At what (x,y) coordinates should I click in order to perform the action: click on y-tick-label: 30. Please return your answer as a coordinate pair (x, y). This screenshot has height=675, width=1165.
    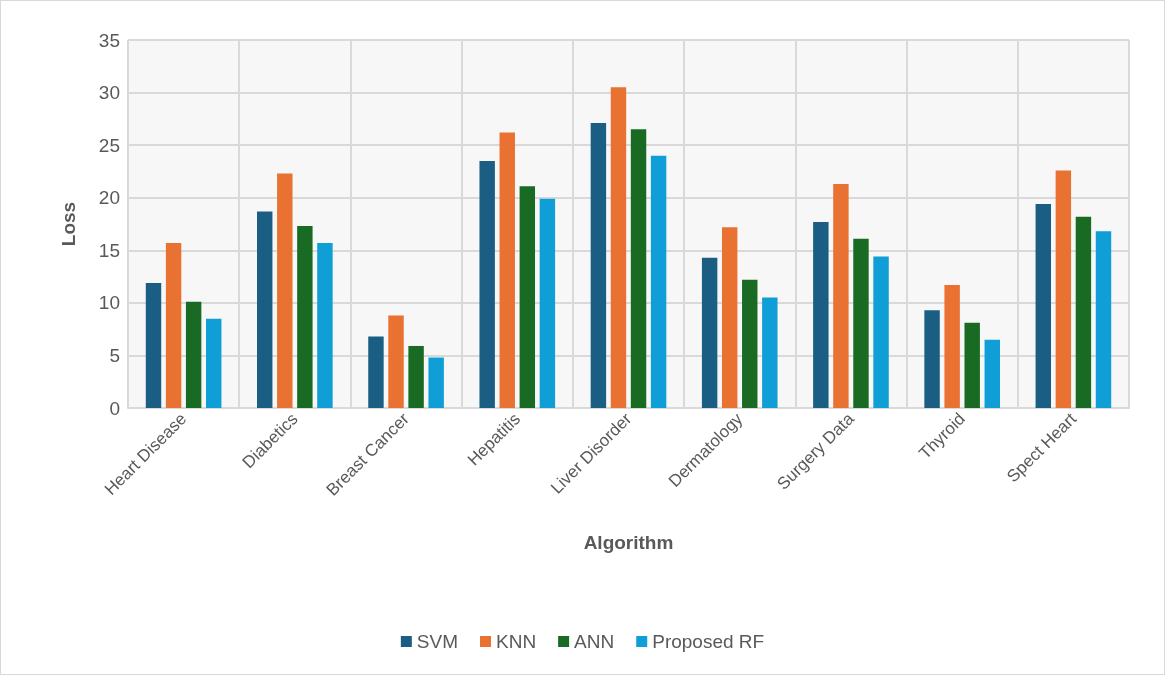
    Looking at the image, I should click on (109, 93).